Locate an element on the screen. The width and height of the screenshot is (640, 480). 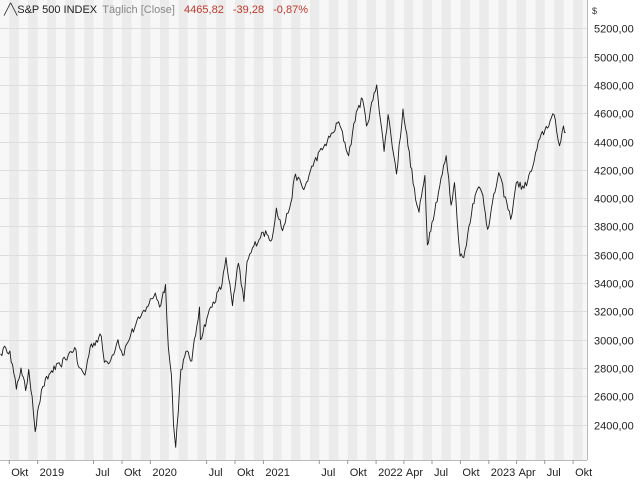
x-tick-label: 2021 is located at coordinates (277, 473).